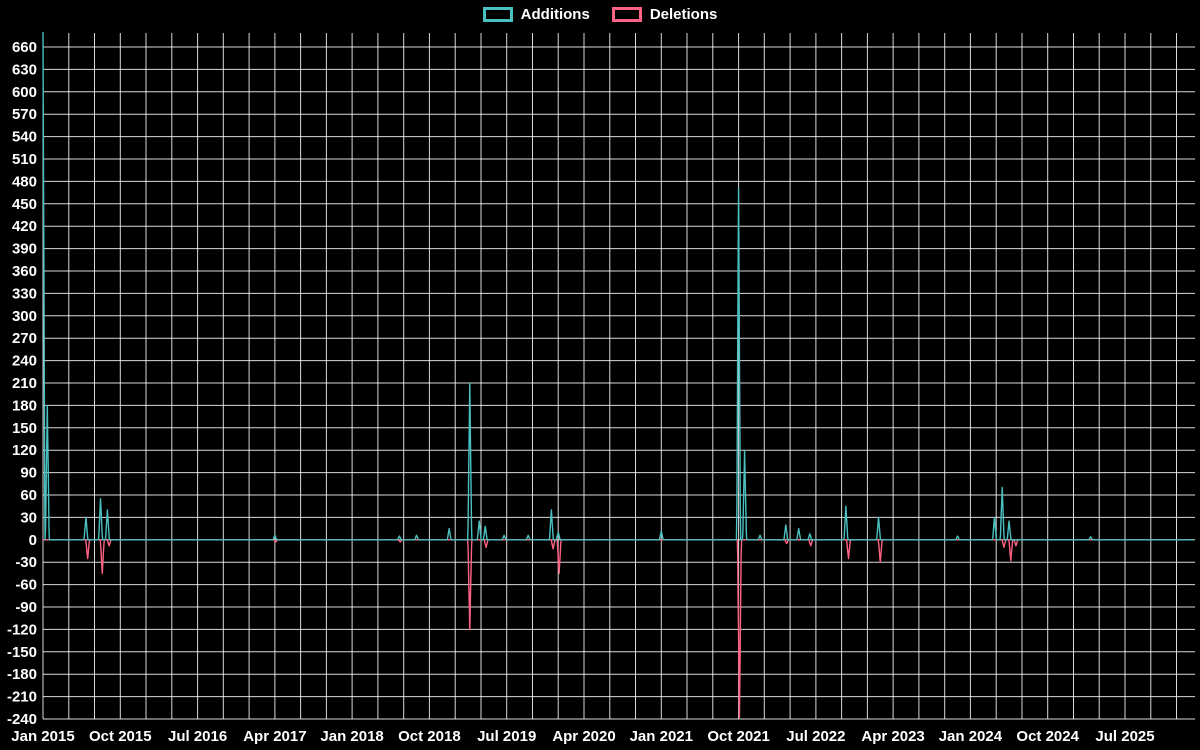 The width and height of the screenshot is (1200, 750). What do you see at coordinates (497, 14) in the screenshot?
I see `additions-legend-swatch` at bounding box center [497, 14].